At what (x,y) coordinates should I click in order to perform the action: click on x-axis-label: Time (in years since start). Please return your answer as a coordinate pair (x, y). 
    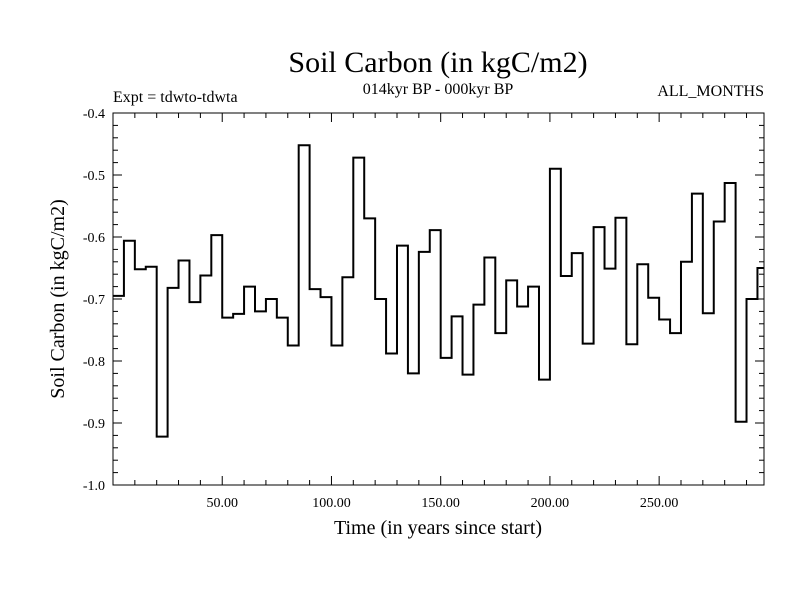
    Looking at the image, I should click on (438, 528).